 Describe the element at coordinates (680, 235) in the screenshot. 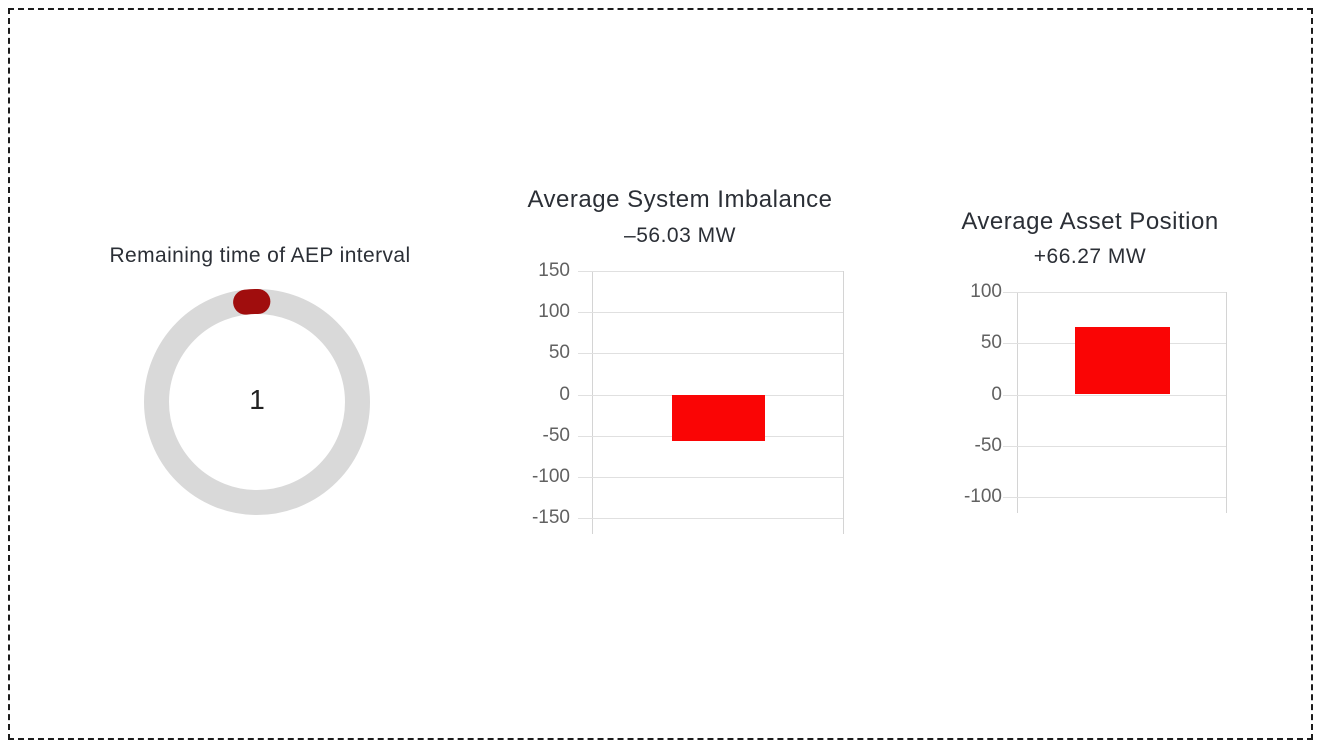

I see `chart-subtitle: –56.03 MW` at that location.